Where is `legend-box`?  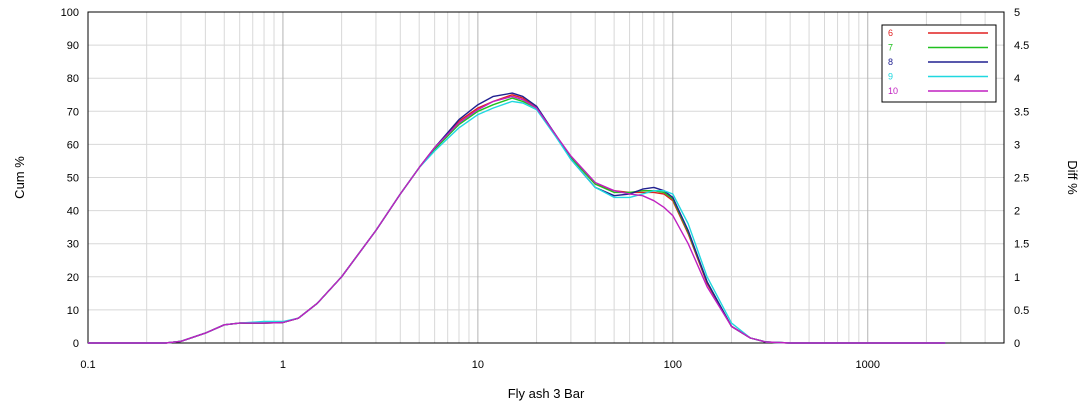 legend-box is located at coordinates (939, 63).